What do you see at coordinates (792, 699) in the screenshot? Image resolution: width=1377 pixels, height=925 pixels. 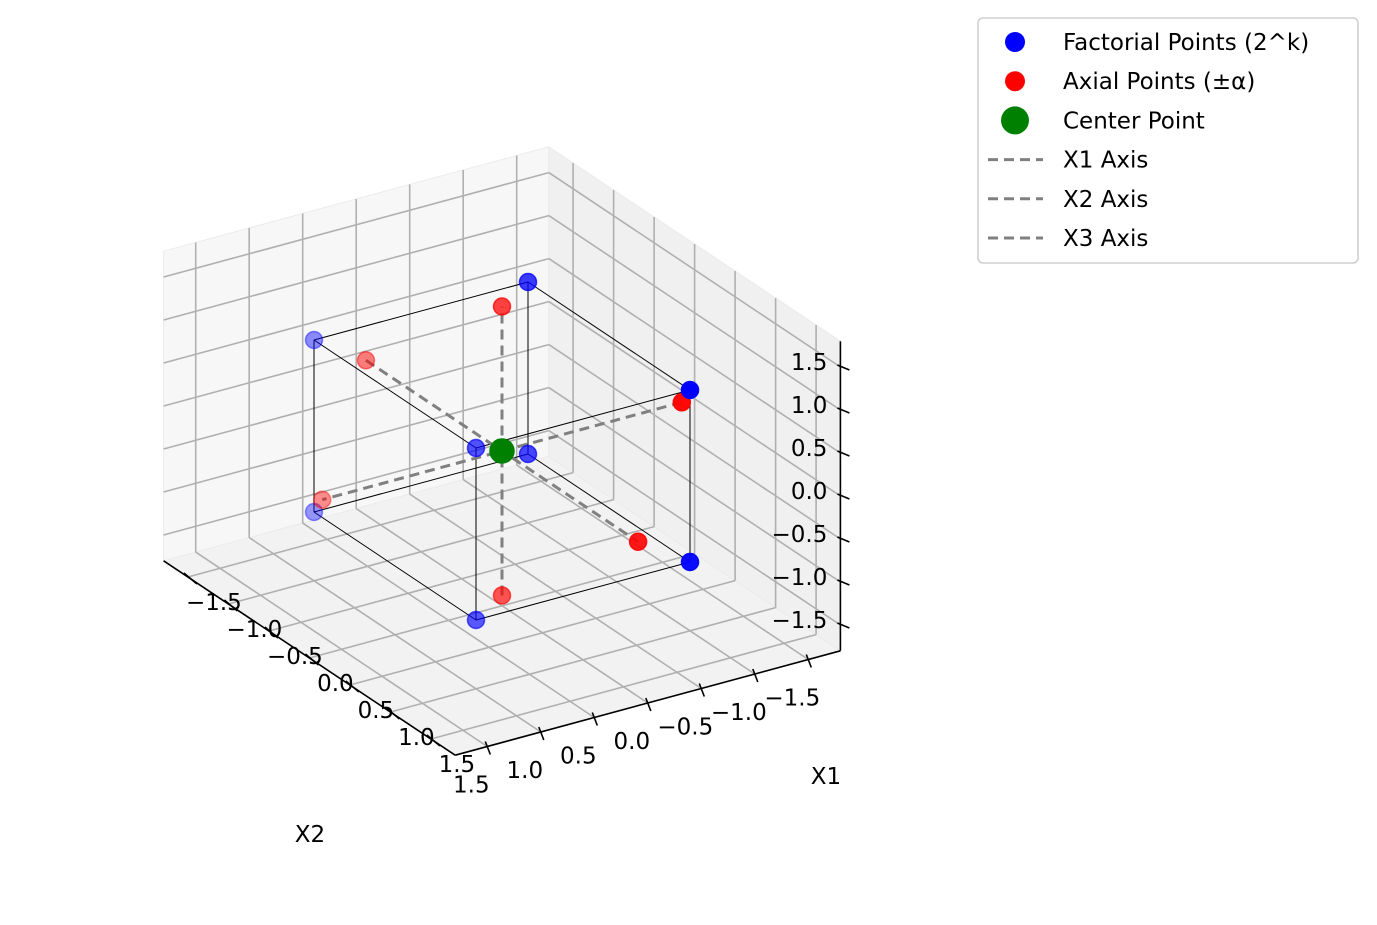 I see `x2-tick-label: −1.5` at bounding box center [792, 699].